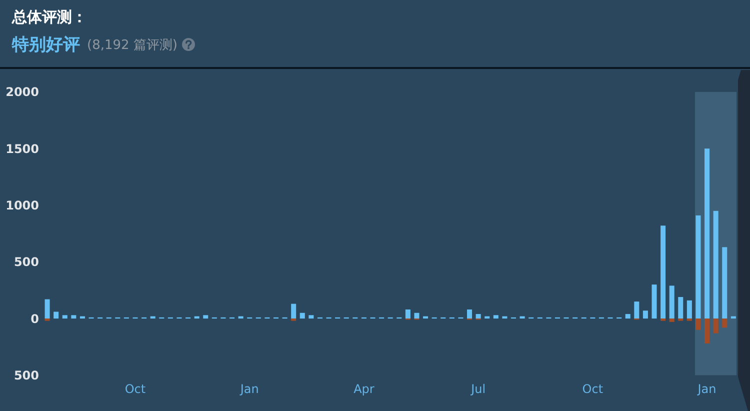 This screenshot has height=411, width=750. Describe the element at coordinates (46, 45) in the screenshot. I see `subtitle: 特别好评` at that location.